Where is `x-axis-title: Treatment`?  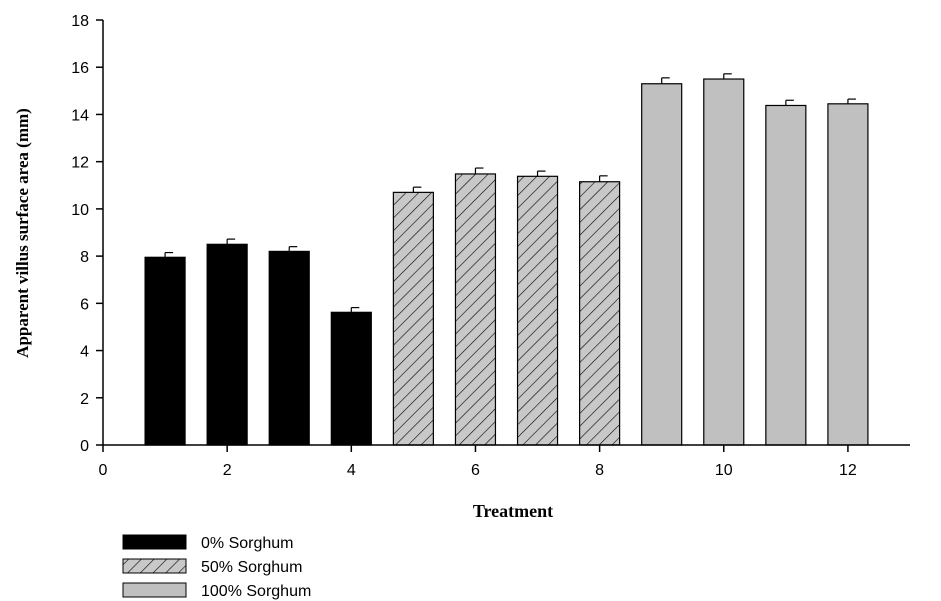
x-axis-title: Treatment is located at coordinates (513, 511).